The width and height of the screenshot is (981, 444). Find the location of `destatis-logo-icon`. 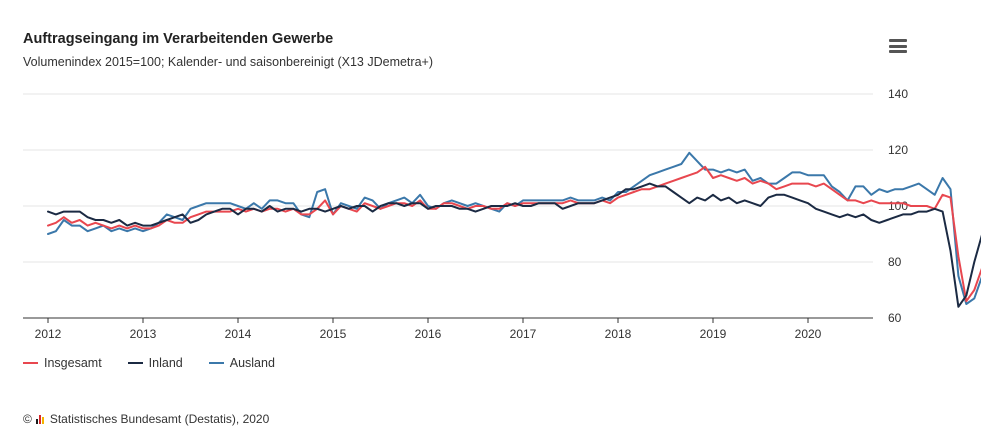

destatis-logo-icon is located at coordinates (39, 419).